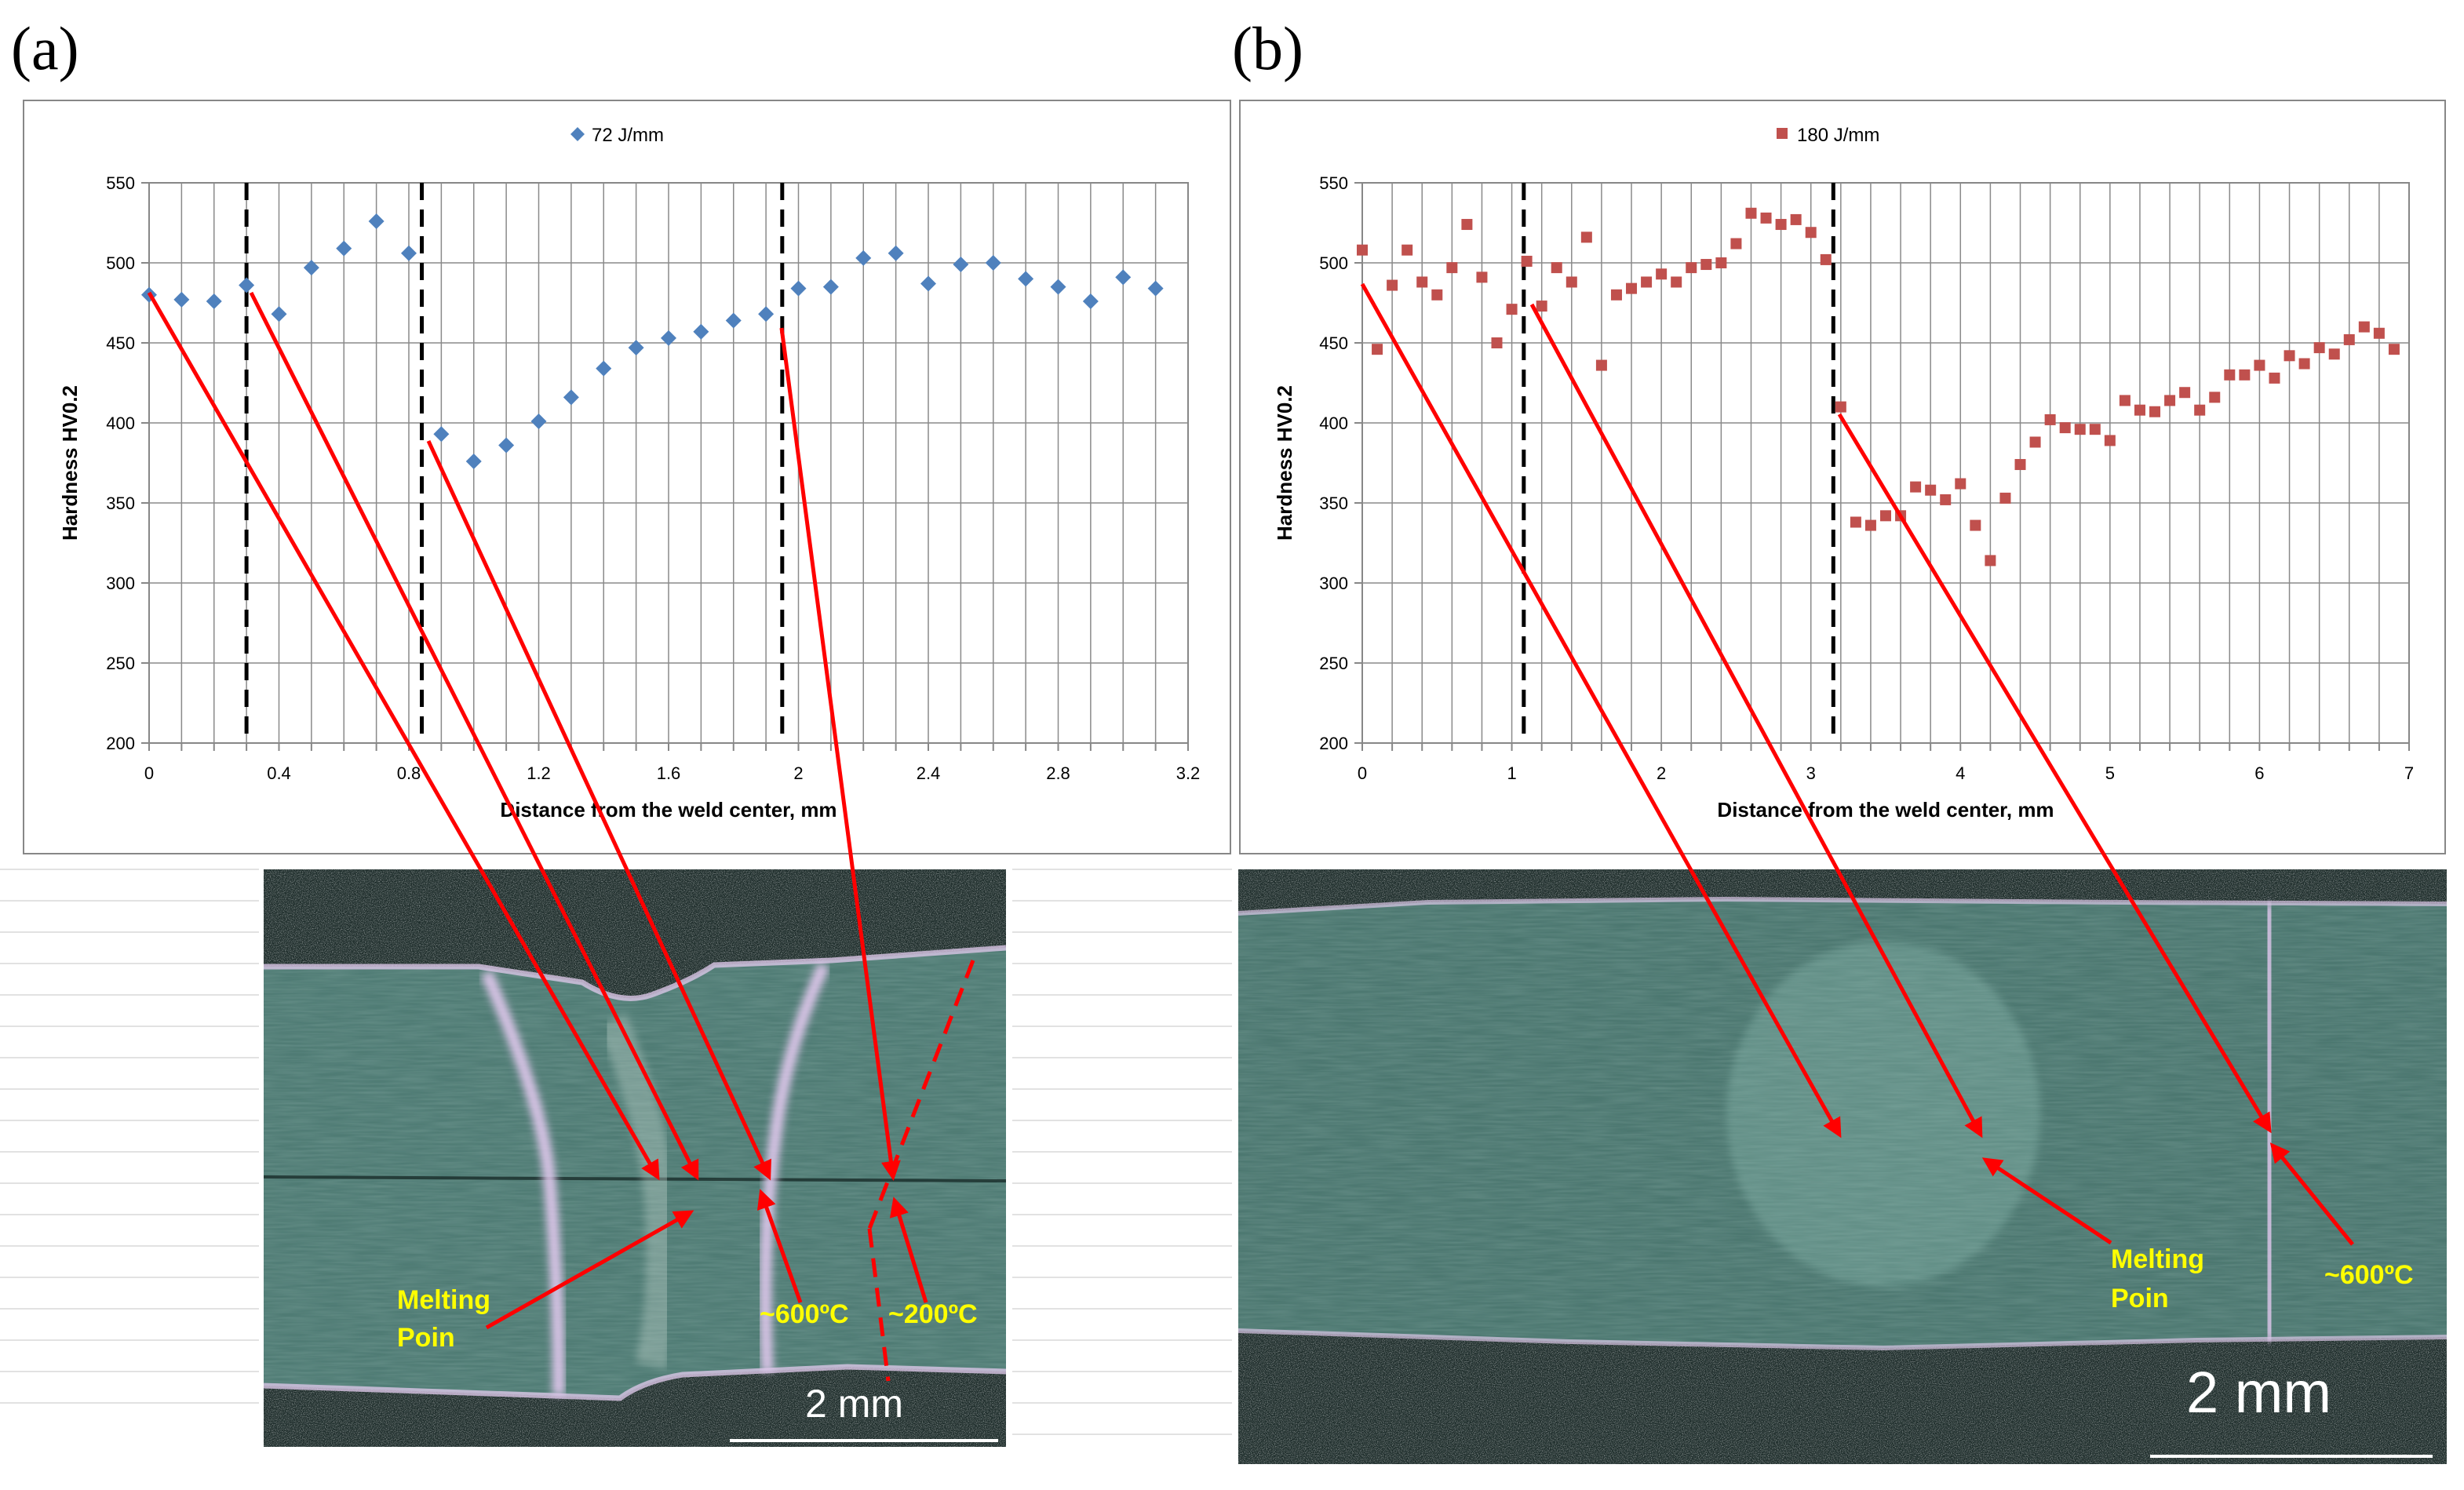 The height and width of the screenshot is (1490, 2464). Describe the element at coordinates (1960, 773) in the screenshot. I see `chart-b-x-tick-label: 4` at that location.